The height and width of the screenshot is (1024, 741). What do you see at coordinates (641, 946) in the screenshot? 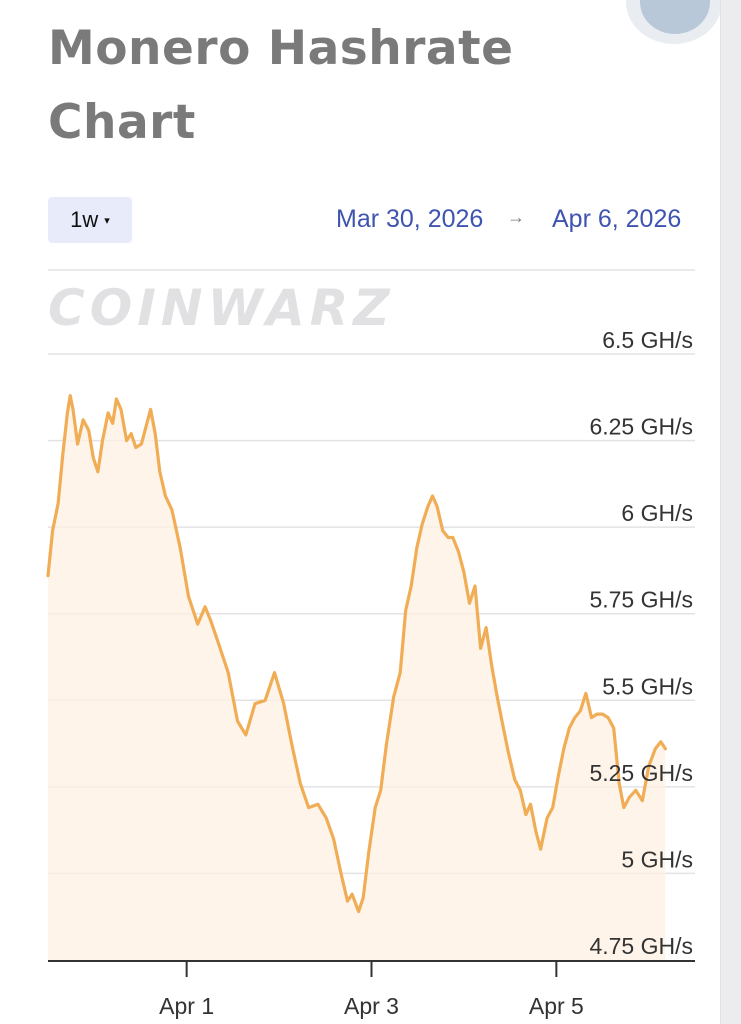
I see `y-tick-label-7: 4.75 GH/s` at bounding box center [641, 946].